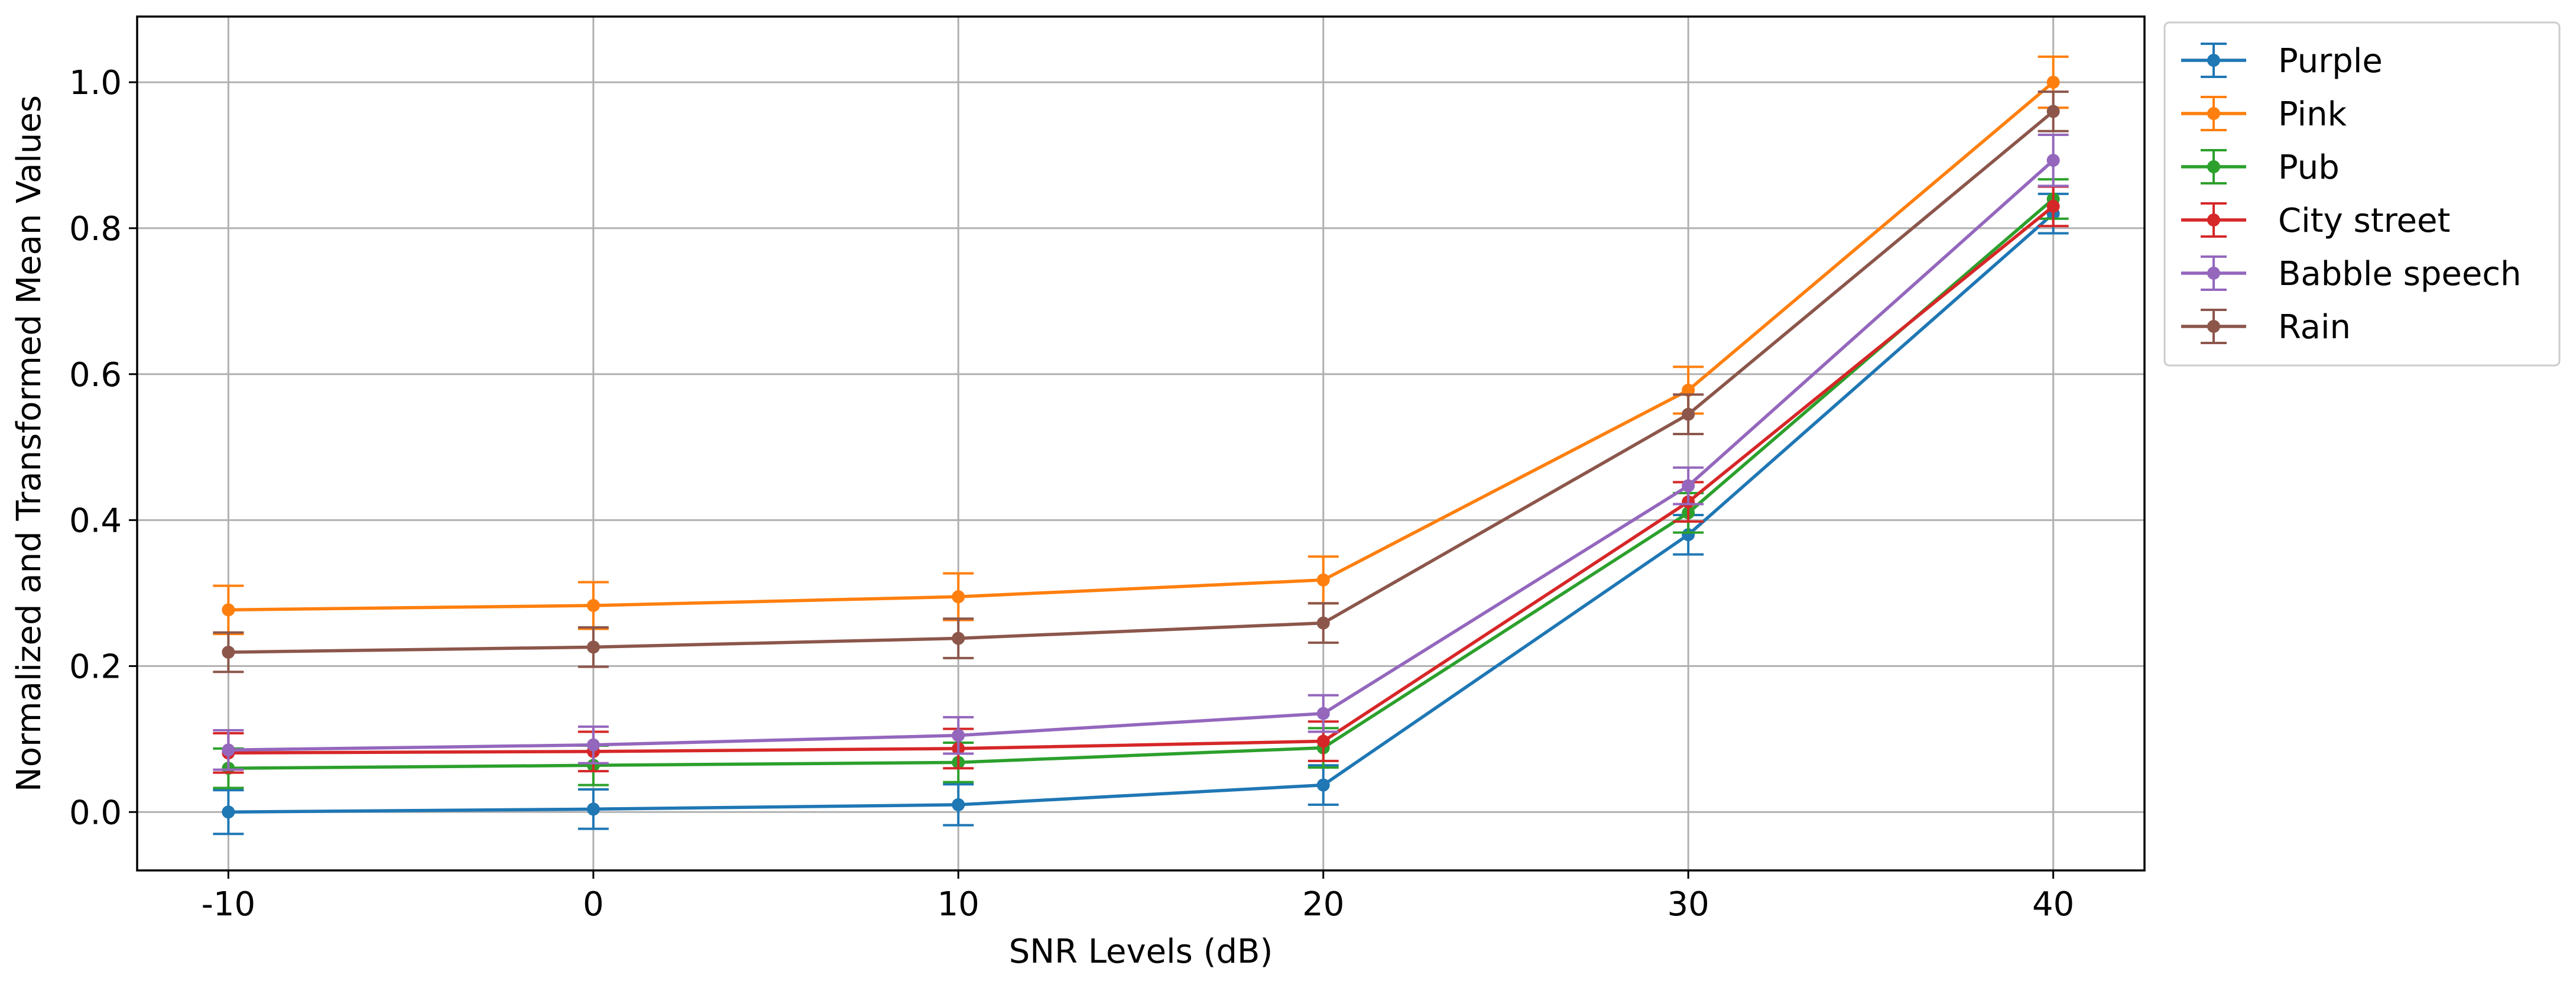 The width and height of the screenshot is (2576, 981). What do you see at coordinates (2314, 327) in the screenshot?
I see `legend-label: Rain` at bounding box center [2314, 327].